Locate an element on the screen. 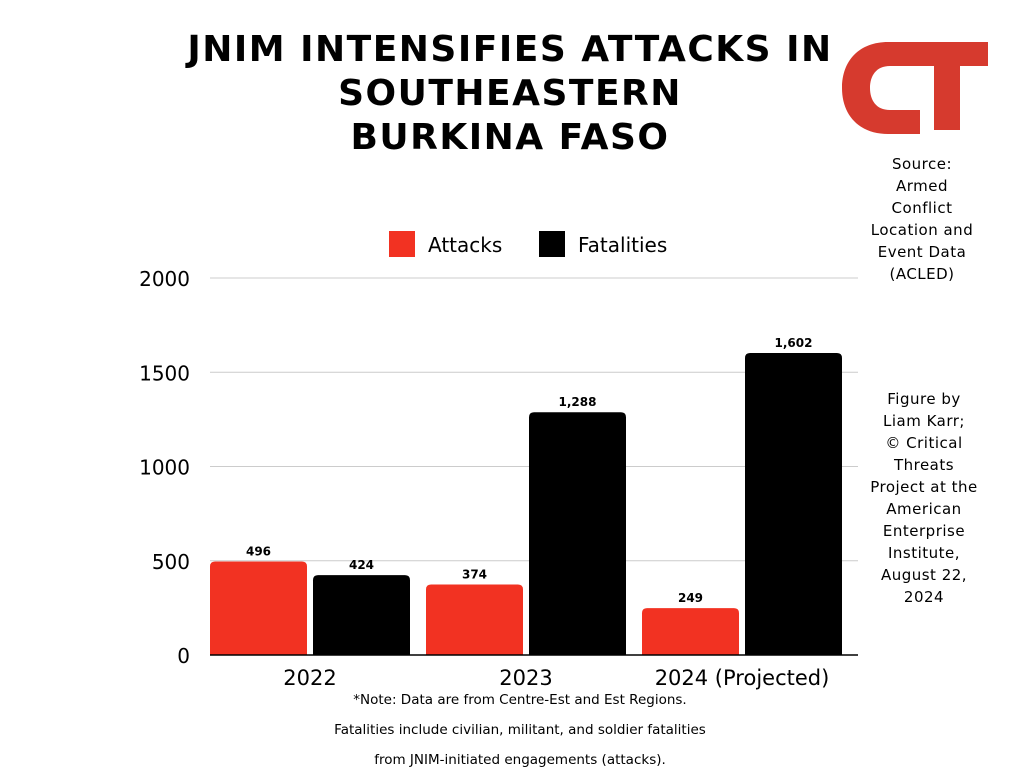  credit-line: Institute, is located at coordinates (924, 553).